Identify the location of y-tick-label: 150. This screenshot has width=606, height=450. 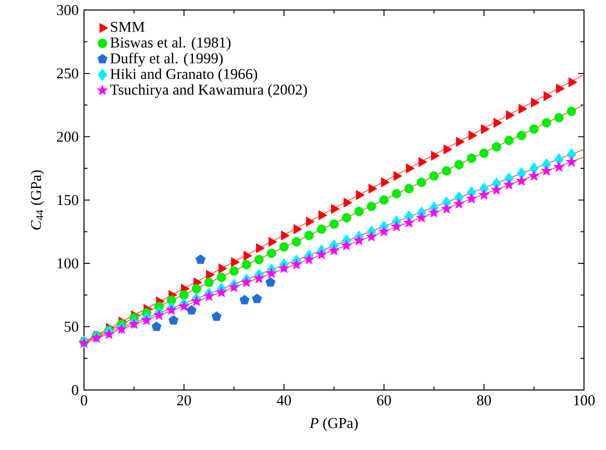
(68, 200).